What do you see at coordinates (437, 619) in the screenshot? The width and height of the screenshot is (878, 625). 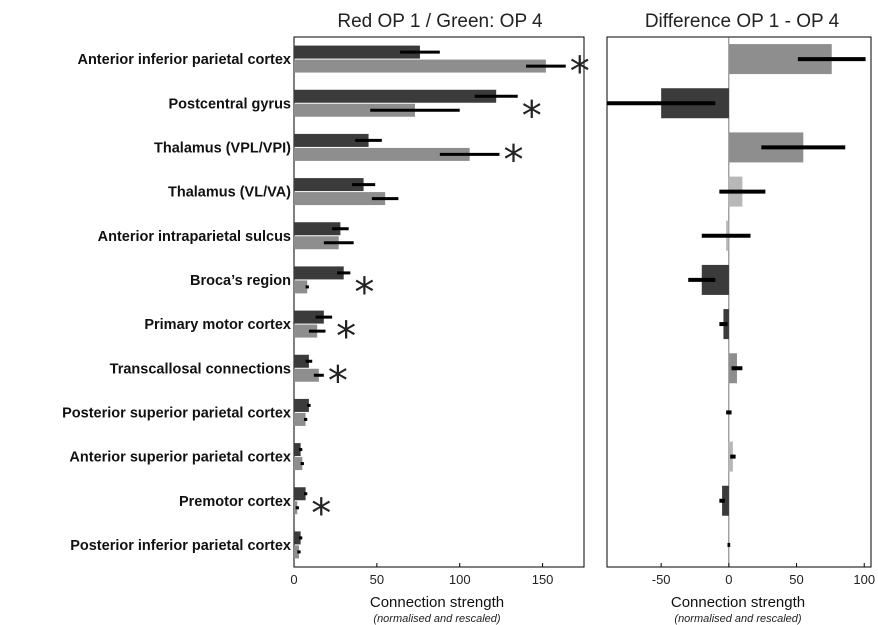 I see `left-x-axis-note: (normalised and rescaled)` at bounding box center [437, 619].